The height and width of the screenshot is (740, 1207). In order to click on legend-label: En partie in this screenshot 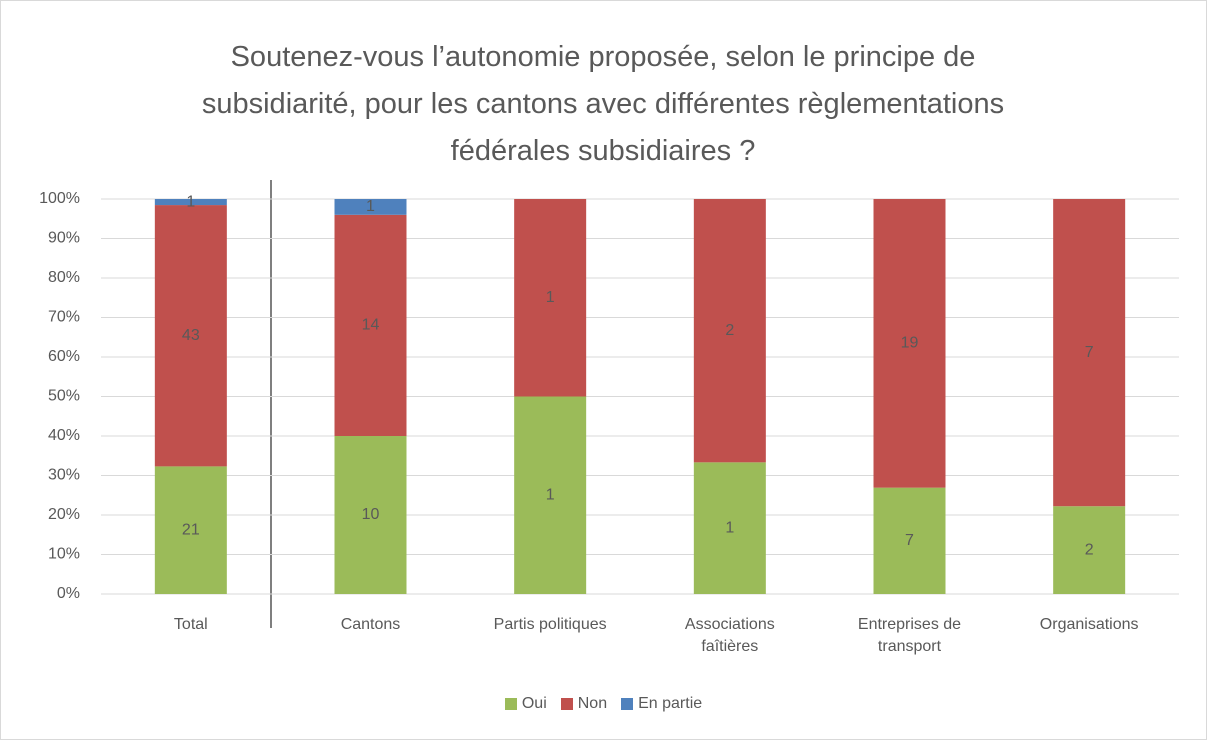, I will do `click(670, 703)`.